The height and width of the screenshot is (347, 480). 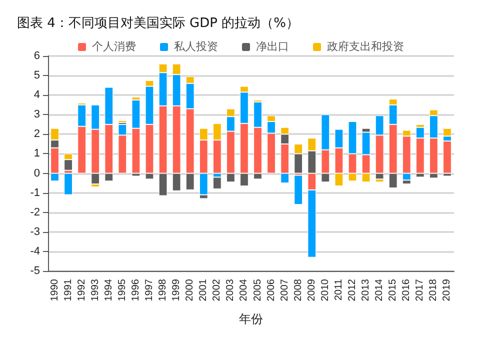 What do you see at coordinates (37, 114) in the screenshot?
I see `y-tick-label: 3` at bounding box center [37, 114].